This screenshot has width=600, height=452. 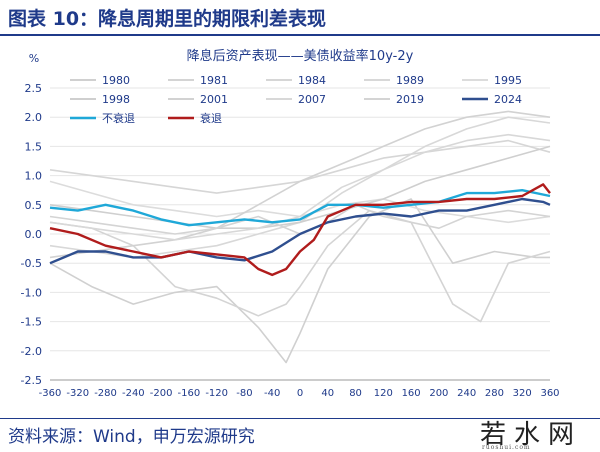 What do you see at coordinates (31, 351) in the screenshot?
I see `y-tick-label: -2.0` at bounding box center [31, 351].